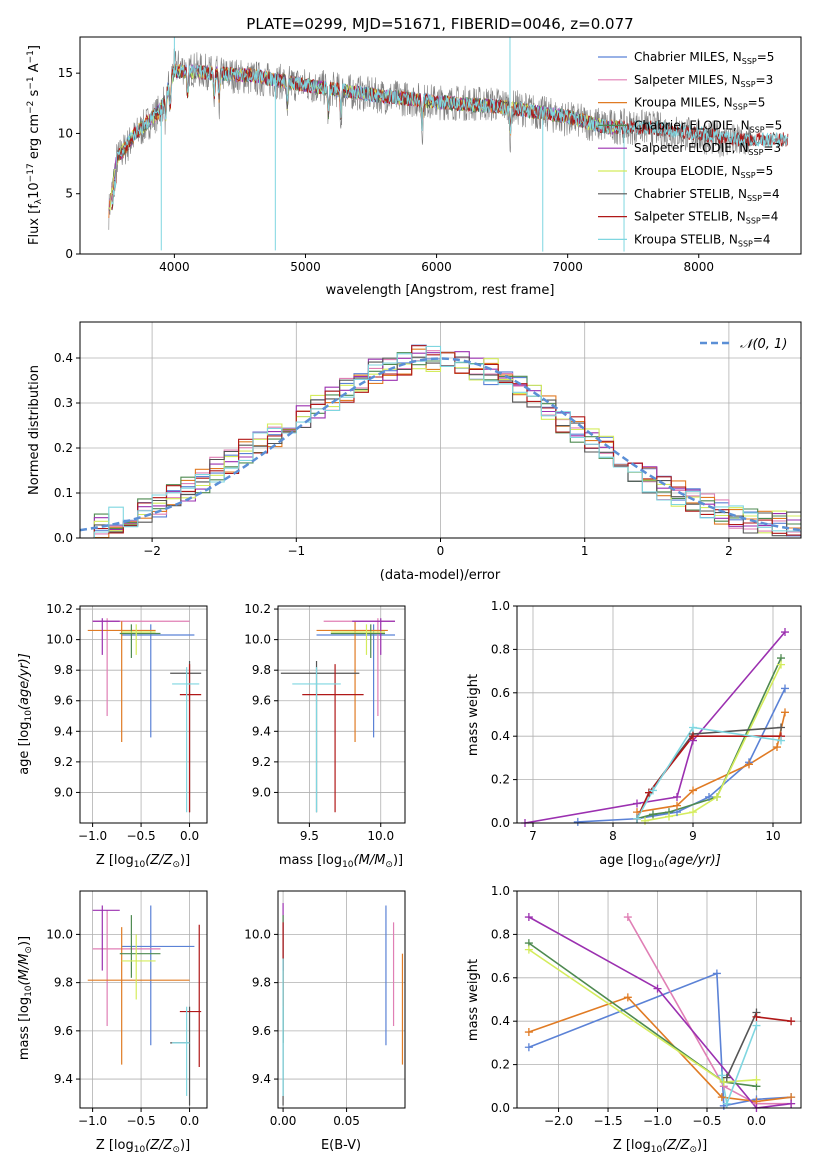 This screenshot has height=1174, width=819. Describe the element at coordinates (613, 836) in the screenshot. I see `x-tick-label: 8` at that location.